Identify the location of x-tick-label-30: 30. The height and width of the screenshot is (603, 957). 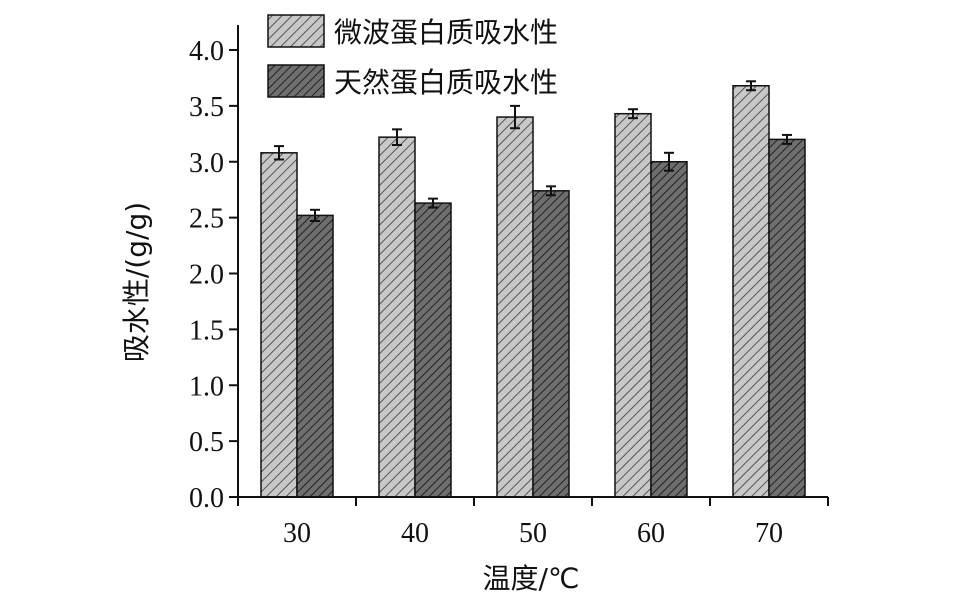
(297, 533).